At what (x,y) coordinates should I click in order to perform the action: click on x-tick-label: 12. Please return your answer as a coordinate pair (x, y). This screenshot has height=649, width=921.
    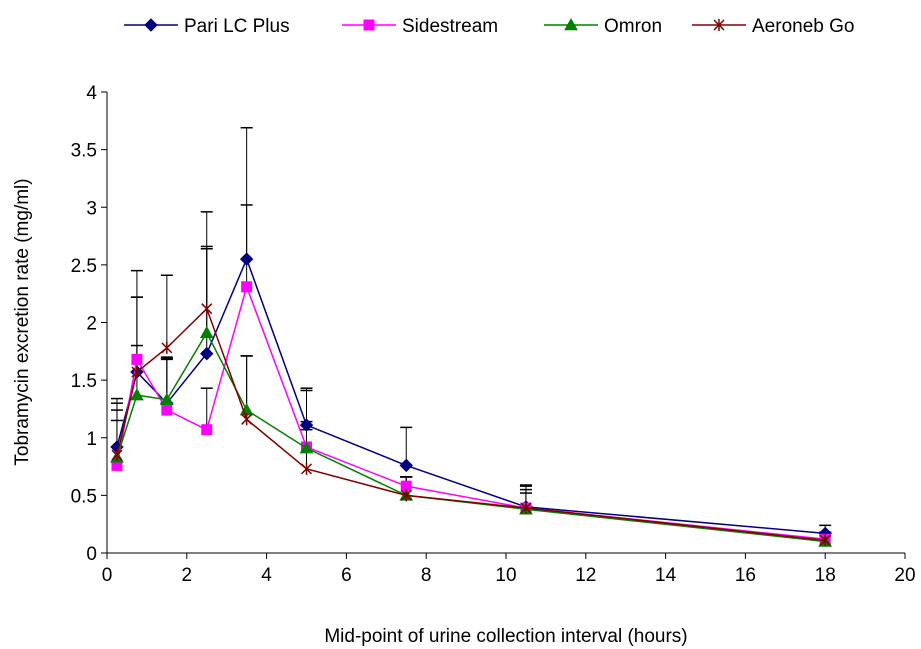
    Looking at the image, I should click on (585, 575).